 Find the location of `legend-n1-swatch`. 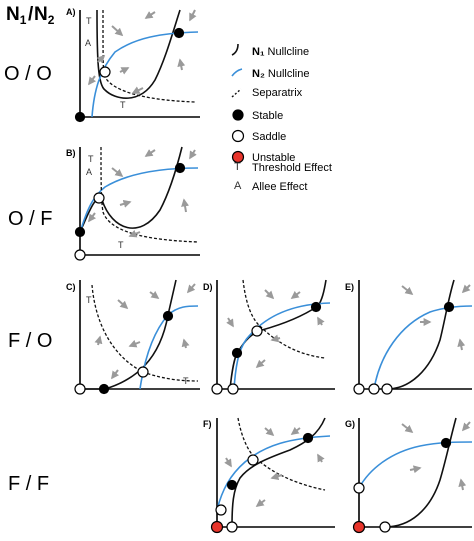

legend-n1-swatch is located at coordinates (235, 49).